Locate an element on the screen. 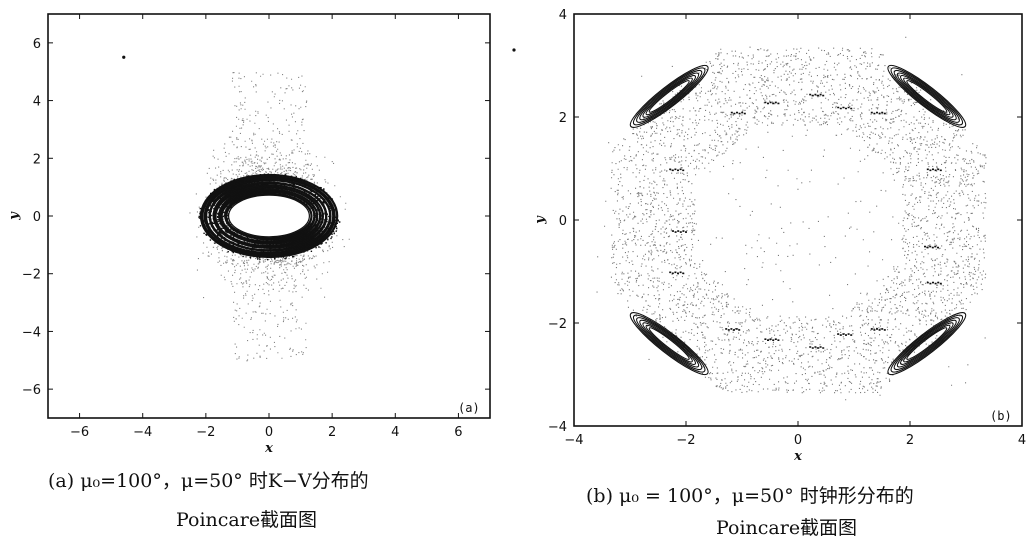  panel-a-label: (a) is located at coordinates (469, 408).